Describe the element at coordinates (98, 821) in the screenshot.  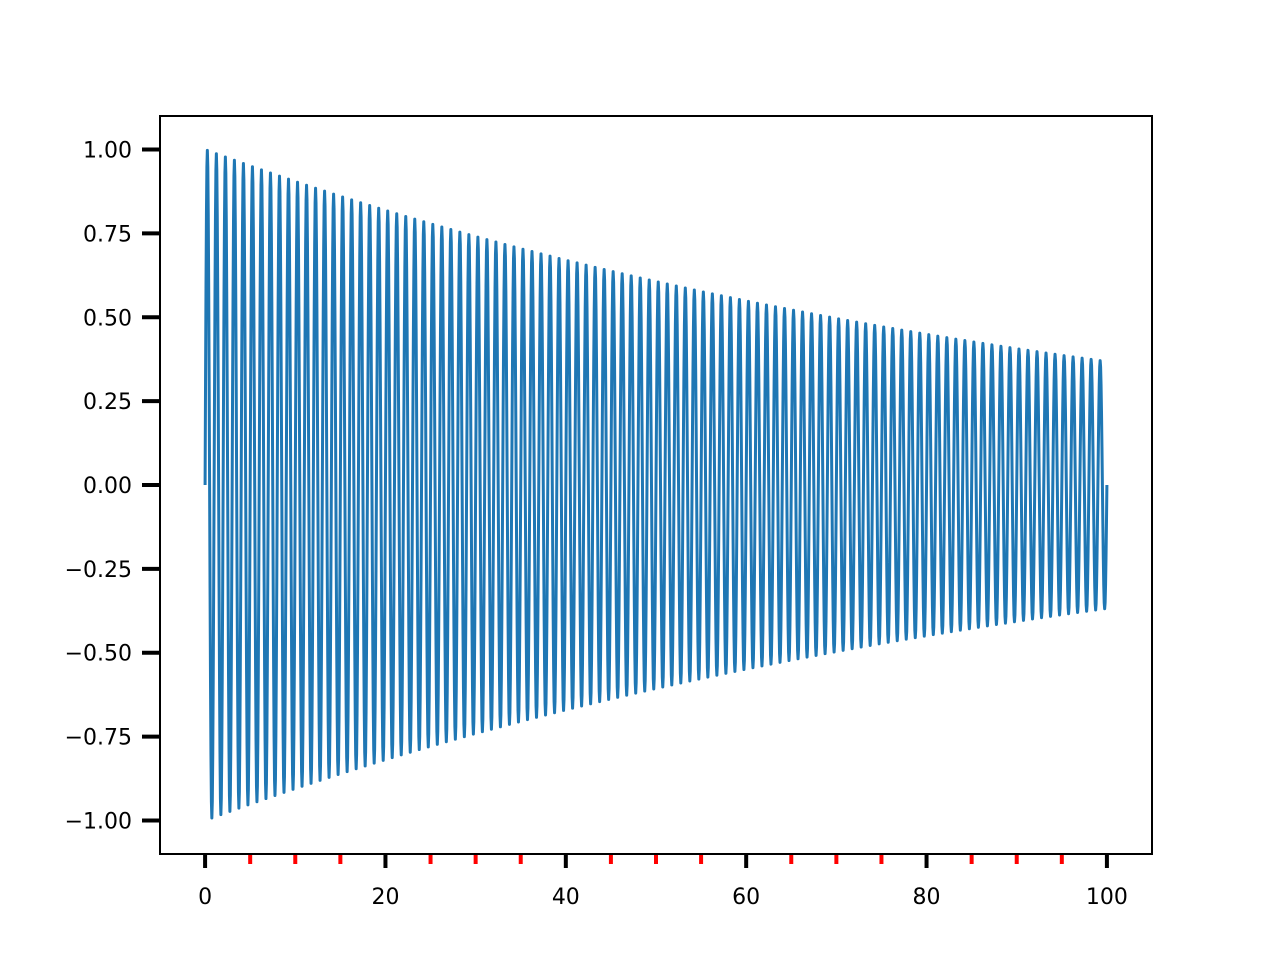
I see `y-tick-label: −1.00` at that location.